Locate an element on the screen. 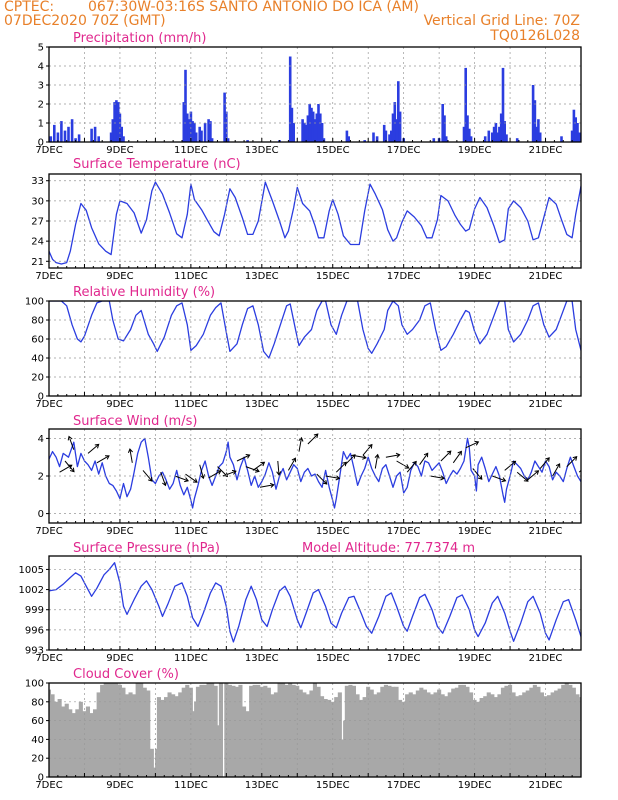  header-location: 067:30W-03:16S SANTO ANTONIO DO ICA (AM) is located at coordinates (253, 7).